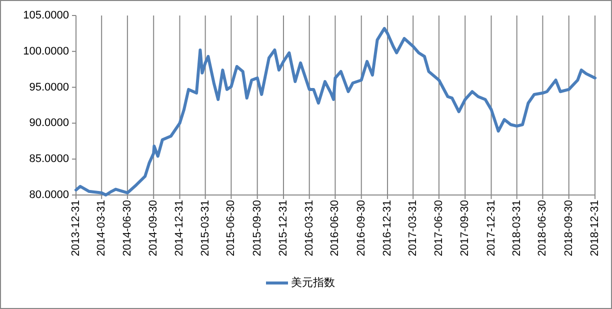 Image resolution: width=612 pixels, height=309 pixels. What do you see at coordinates (568, 228) in the screenshot?
I see `x-tick-label: 2018-09-30` at bounding box center [568, 228].